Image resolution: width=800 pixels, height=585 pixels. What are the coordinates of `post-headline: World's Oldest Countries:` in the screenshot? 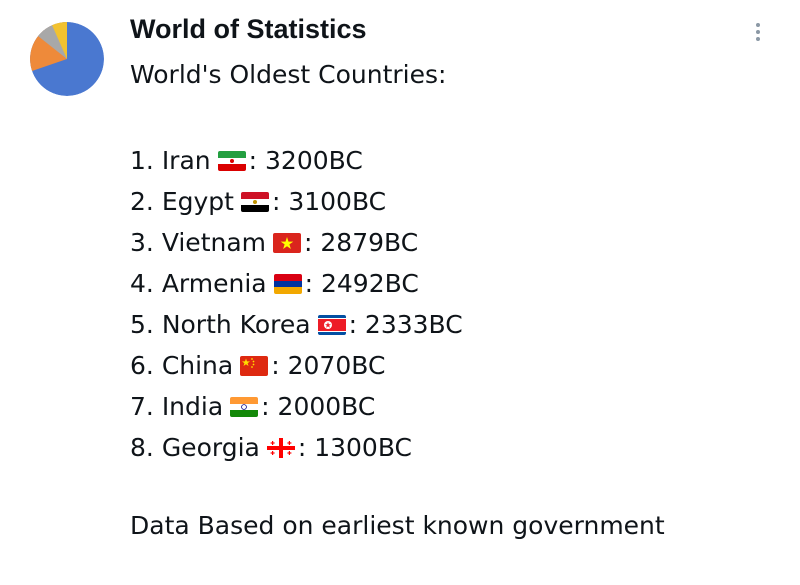 It's located at (288, 74).